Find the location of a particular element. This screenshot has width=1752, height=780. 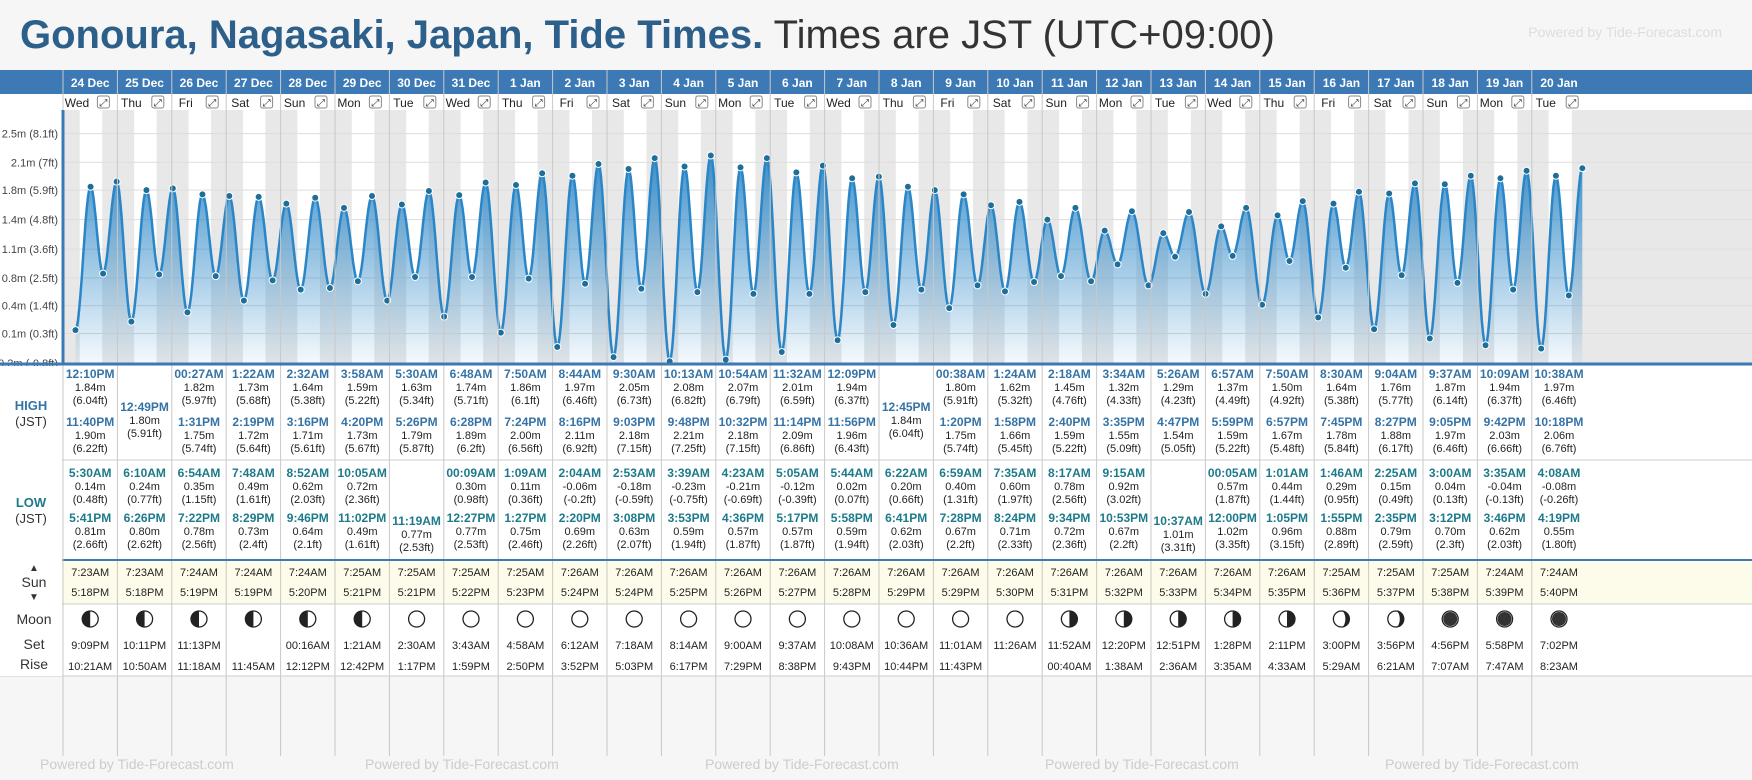

sunset-time: 5:25PM is located at coordinates (689, 593).